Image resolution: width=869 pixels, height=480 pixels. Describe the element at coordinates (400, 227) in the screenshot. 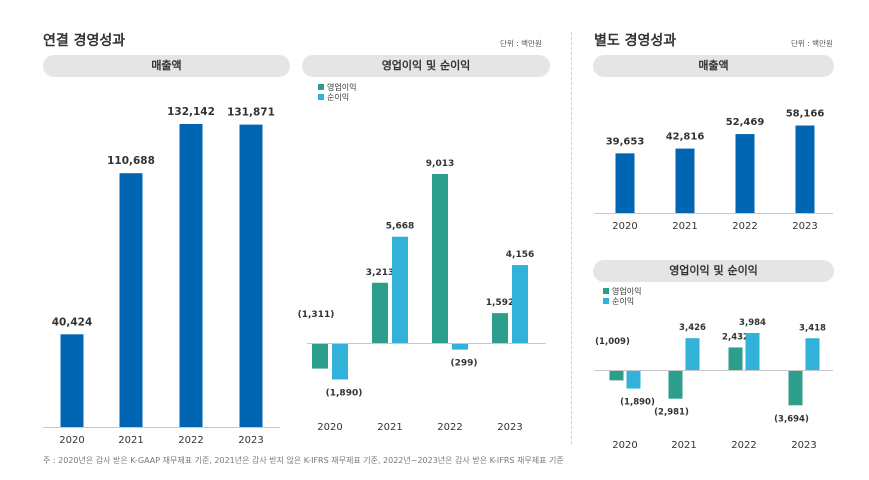

I see `net-value-label: 5,668` at that location.